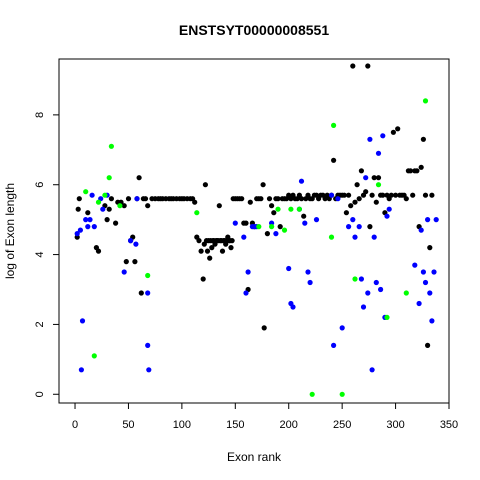 This screenshot has height=480, width=480. What do you see at coordinates (40, 394) in the screenshot?
I see `y-tick-label: 0` at bounding box center [40, 394].